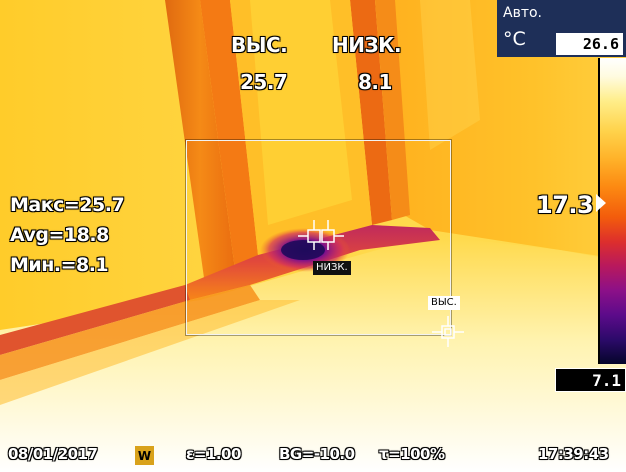 The height and width of the screenshot is (472, 626). I want to click on high-temp-crosshair-icon, so click(448, 331).